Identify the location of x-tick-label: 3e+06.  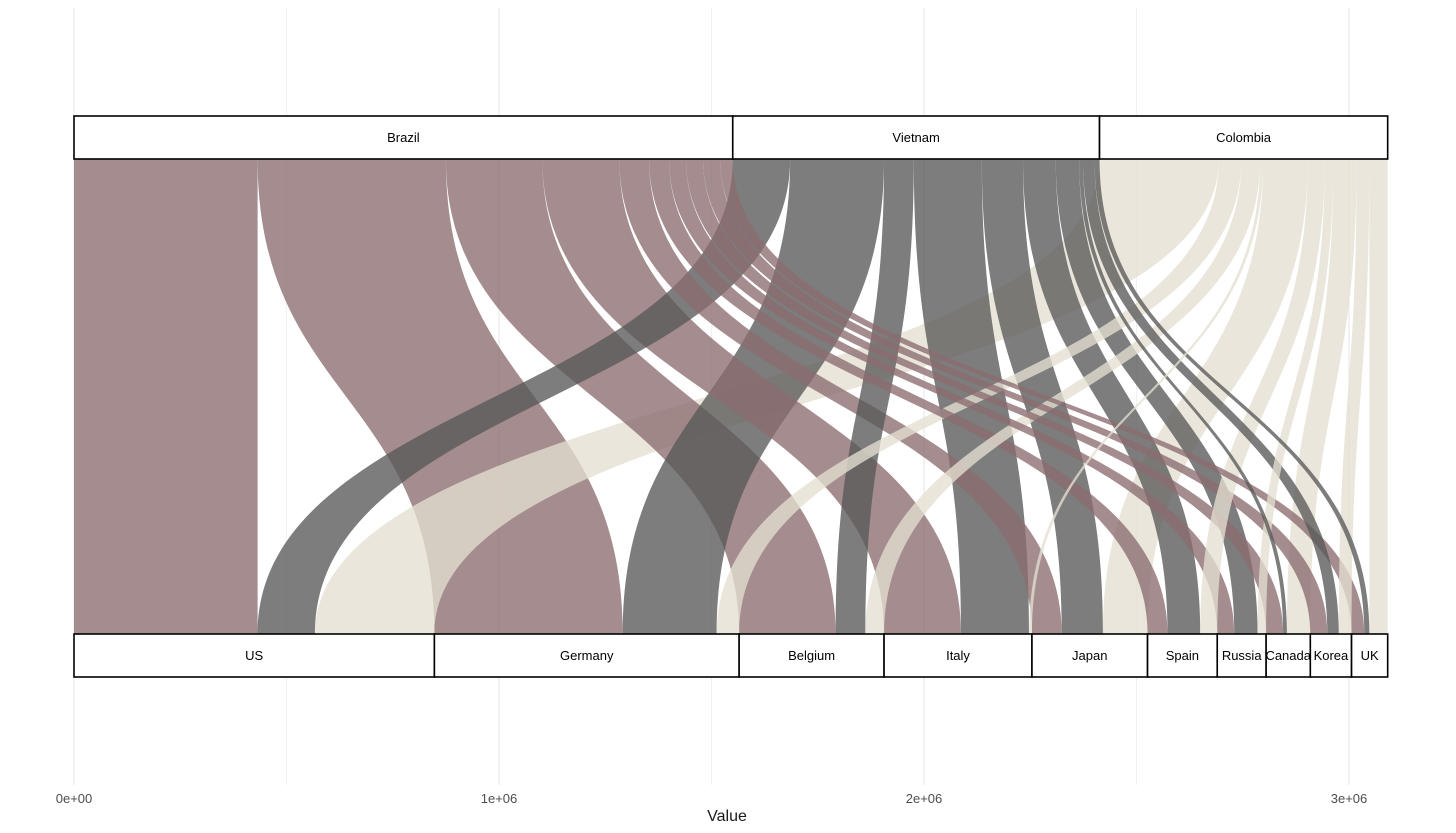
(1349, 798).